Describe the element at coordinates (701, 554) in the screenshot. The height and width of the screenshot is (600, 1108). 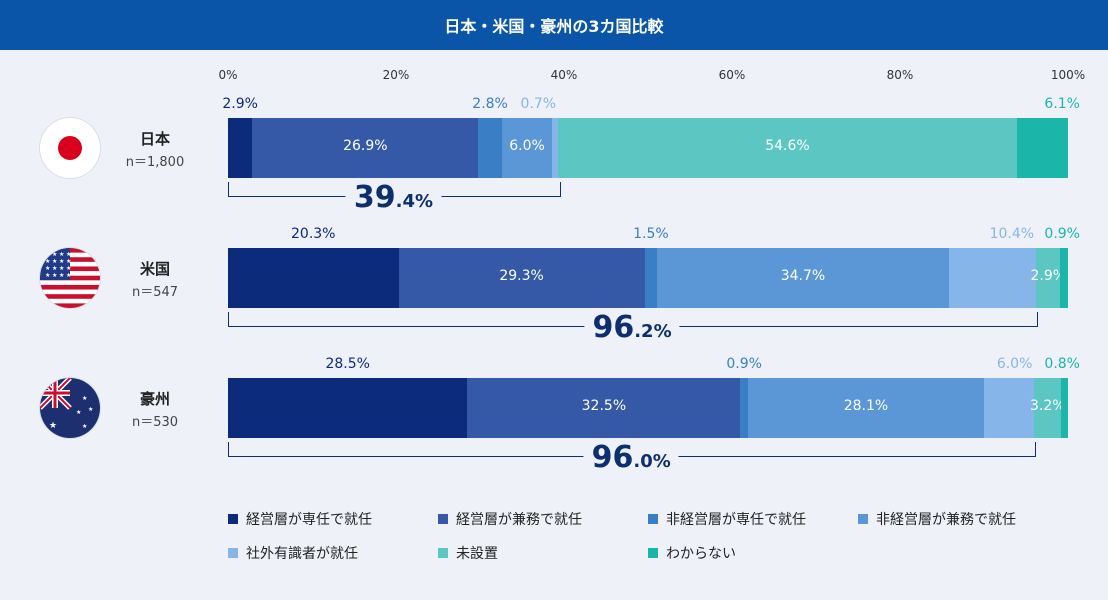
I see `legend-label: わからない` at that location.